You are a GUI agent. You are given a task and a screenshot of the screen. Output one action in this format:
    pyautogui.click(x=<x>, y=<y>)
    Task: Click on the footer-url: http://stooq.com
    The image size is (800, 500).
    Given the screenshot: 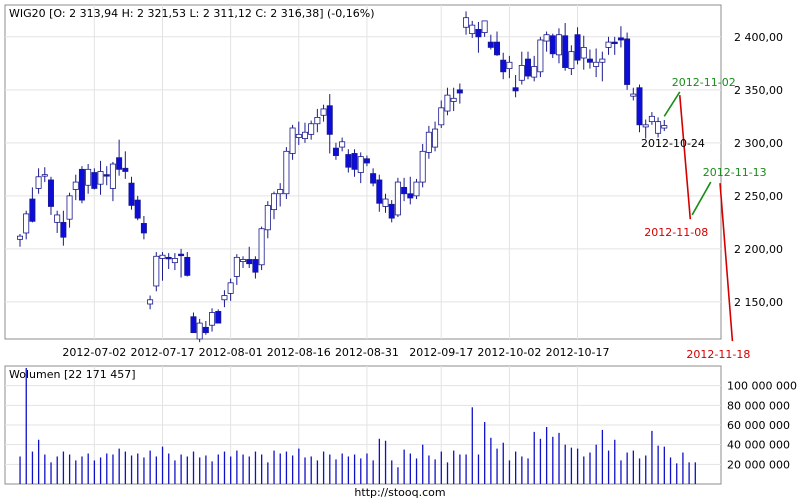 What is the action you would take?
    pyautogui.click(x=399, y=492)
    